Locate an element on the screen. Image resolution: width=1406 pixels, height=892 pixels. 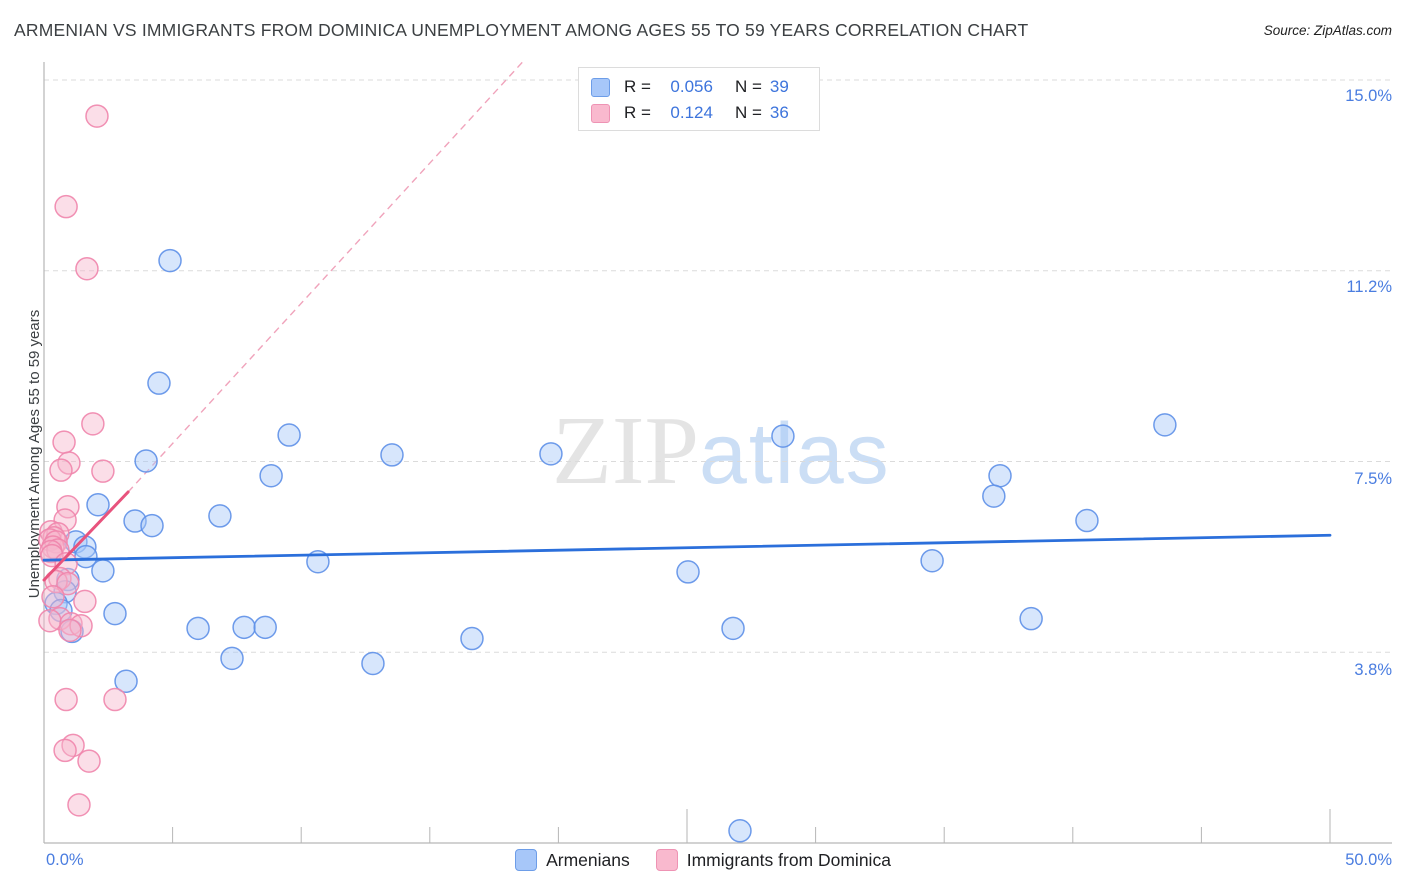
legend-item-armenians: Armenians is located at coordinates (572, 860).